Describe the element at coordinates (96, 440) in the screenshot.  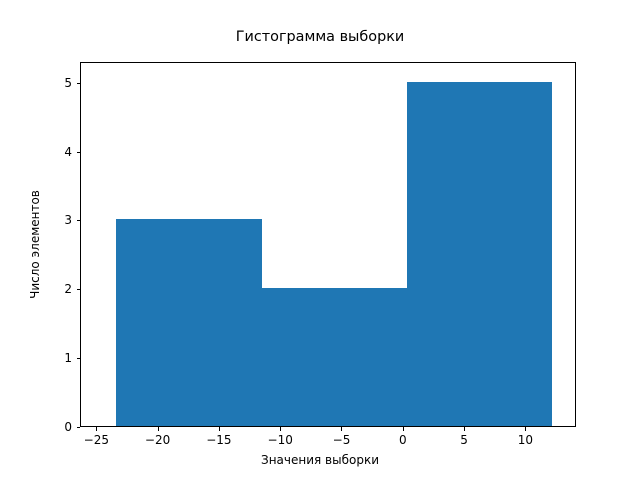
I see `x-tick-label: −25` at that location.